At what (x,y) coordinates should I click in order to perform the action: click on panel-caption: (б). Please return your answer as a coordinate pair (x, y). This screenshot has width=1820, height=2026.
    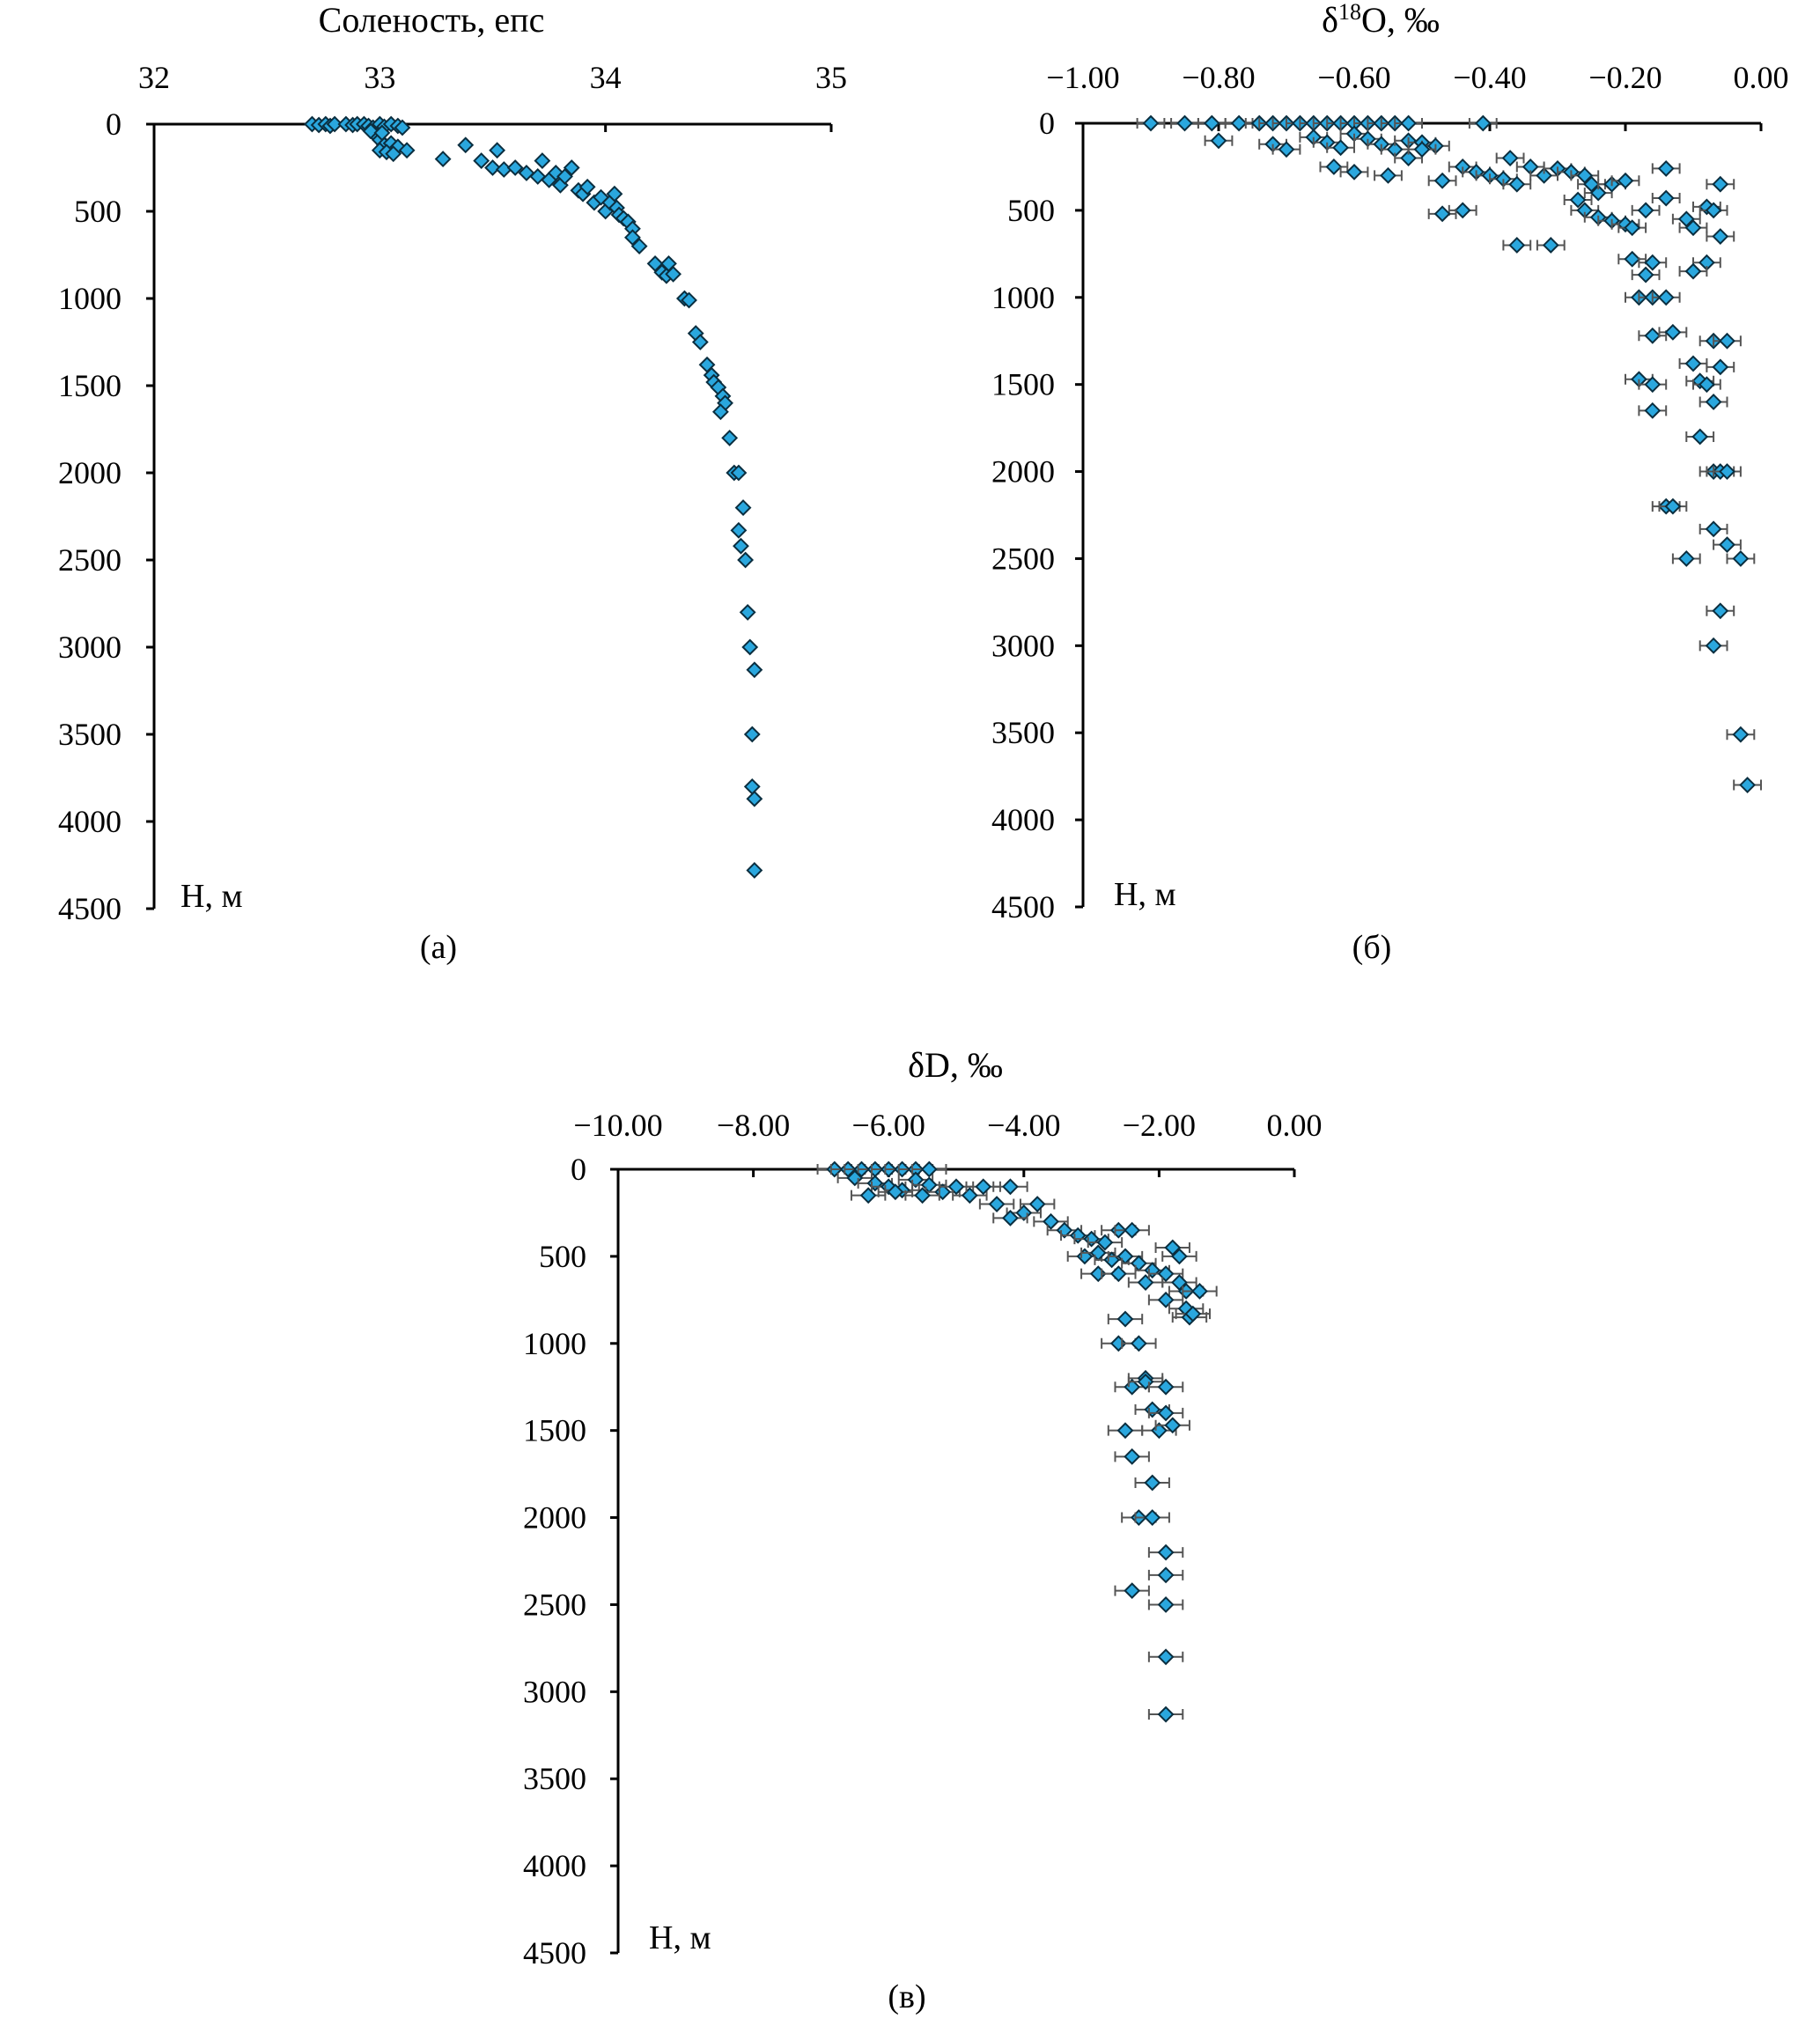
    Looking at the image, I should click on (1372, 947).